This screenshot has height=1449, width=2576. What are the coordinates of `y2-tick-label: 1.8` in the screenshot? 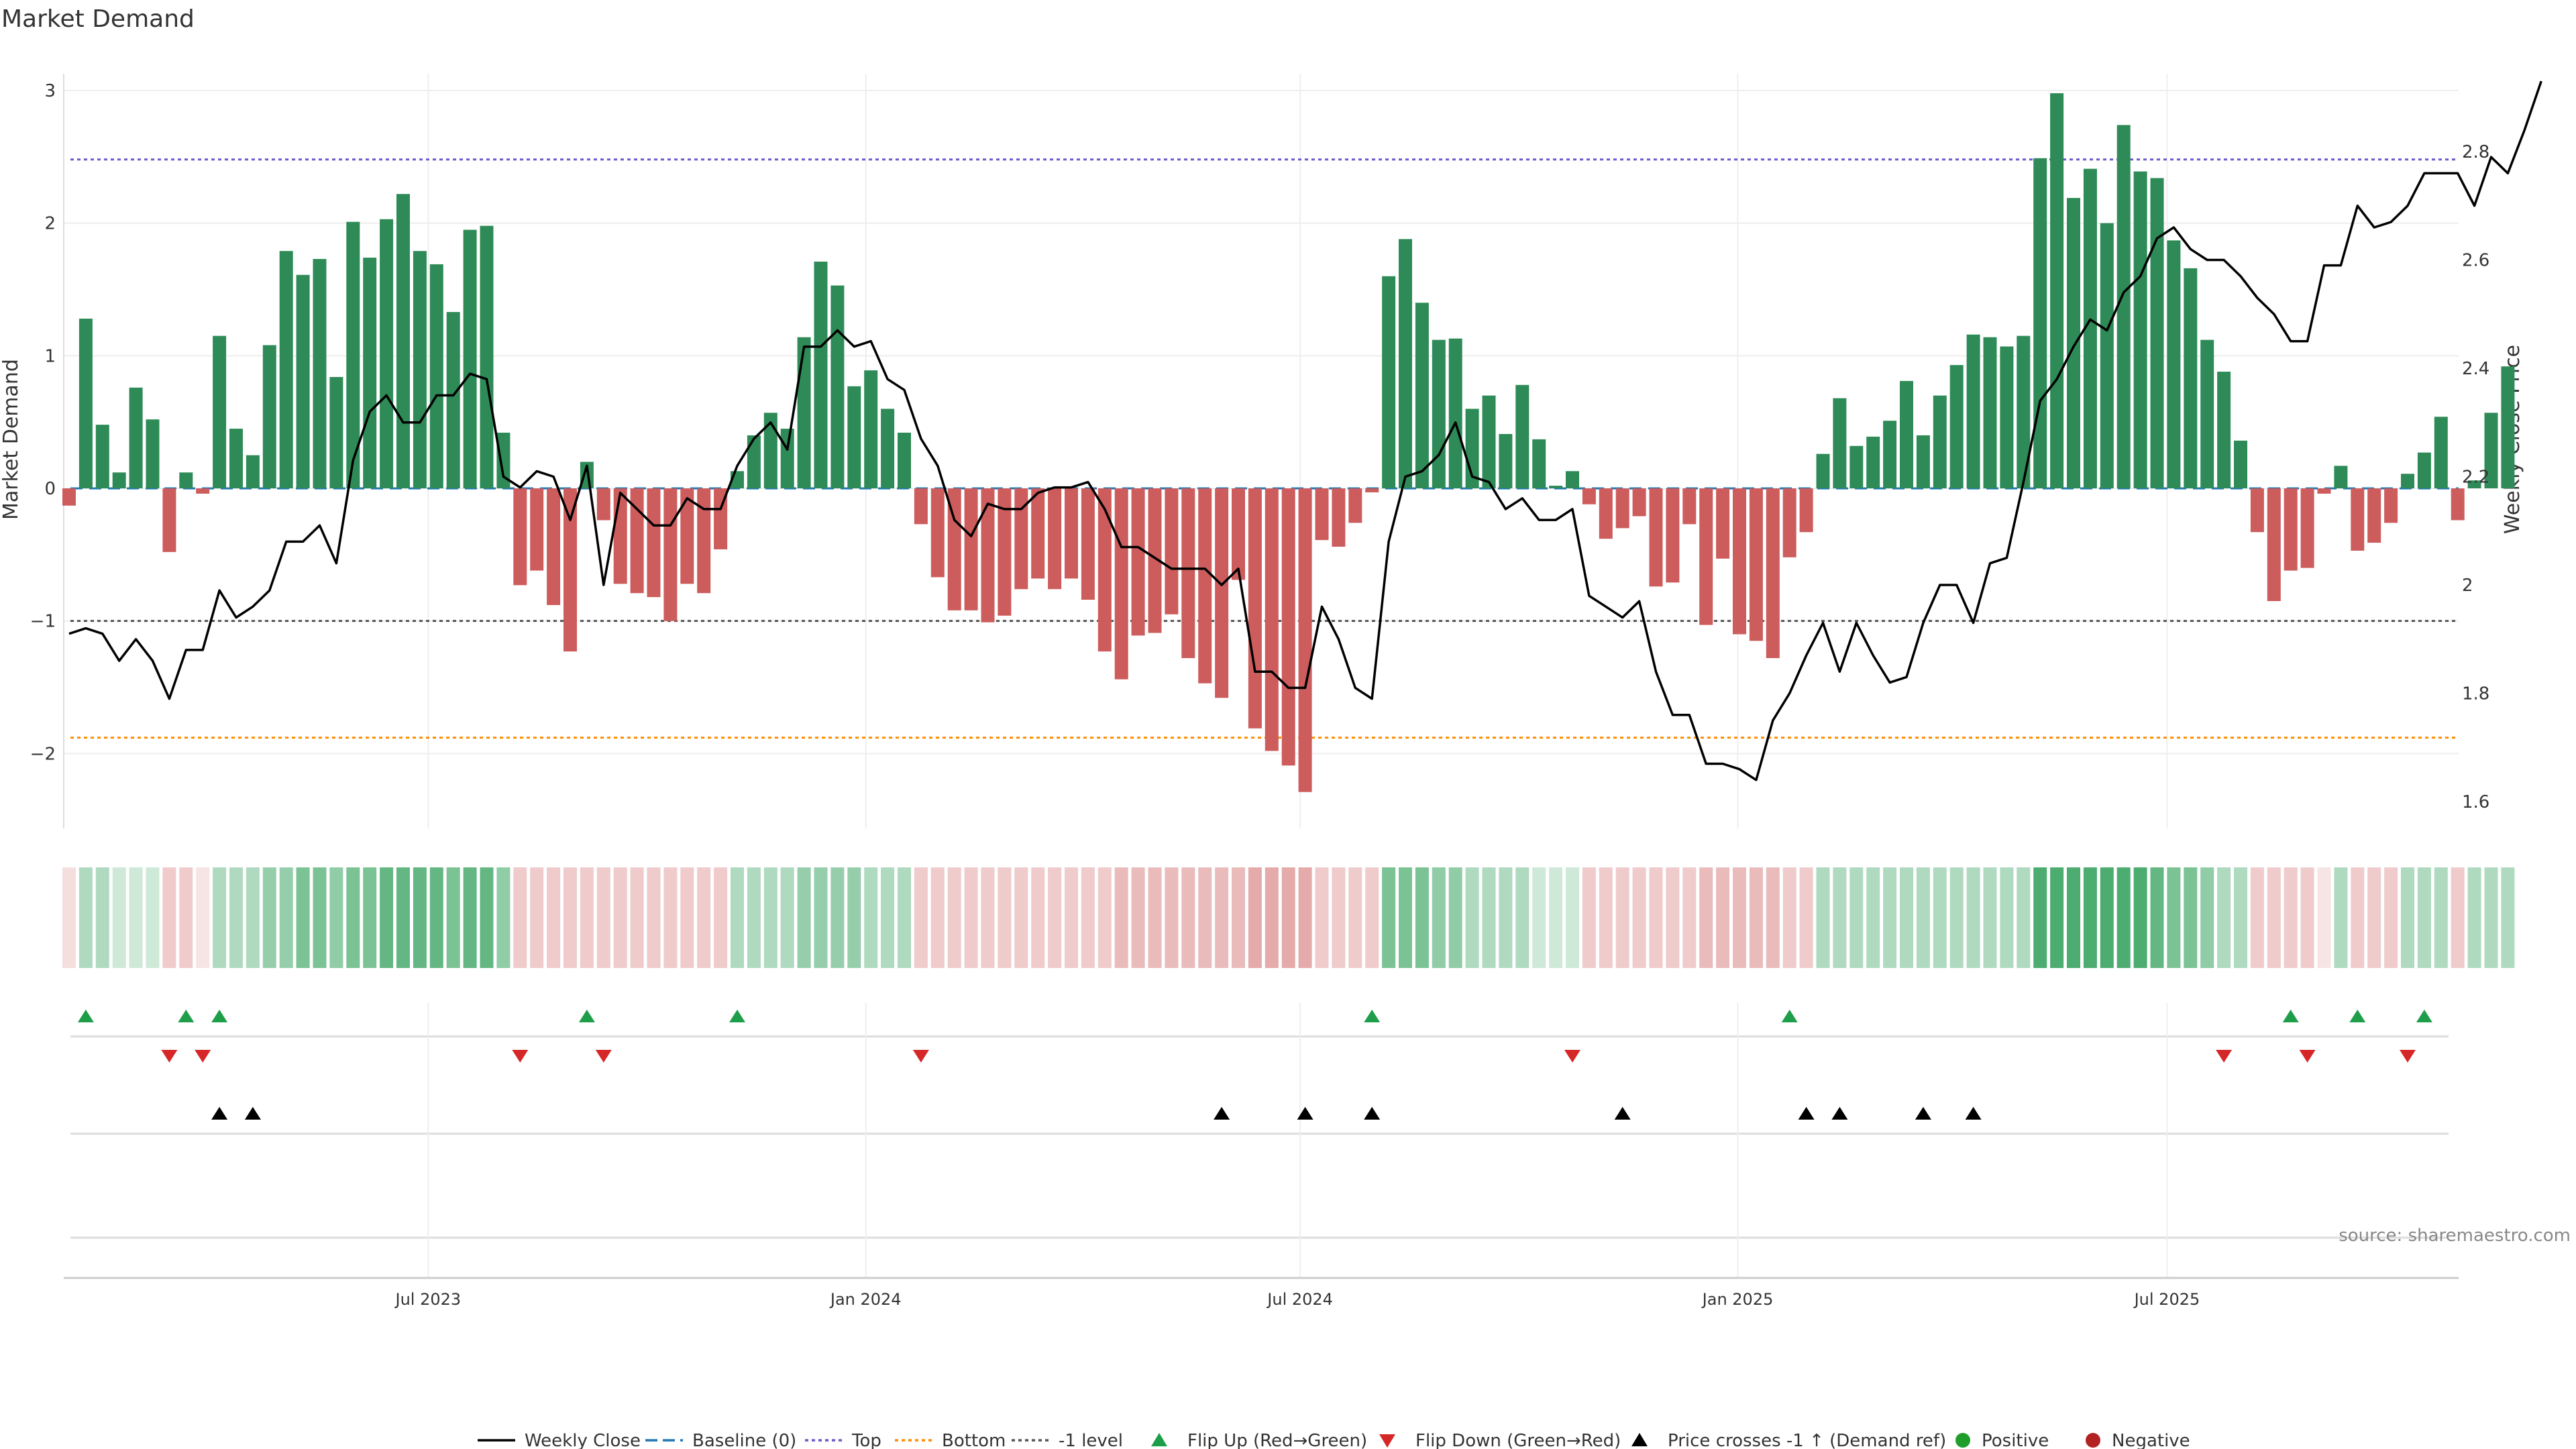 It's located at (2475, 694).